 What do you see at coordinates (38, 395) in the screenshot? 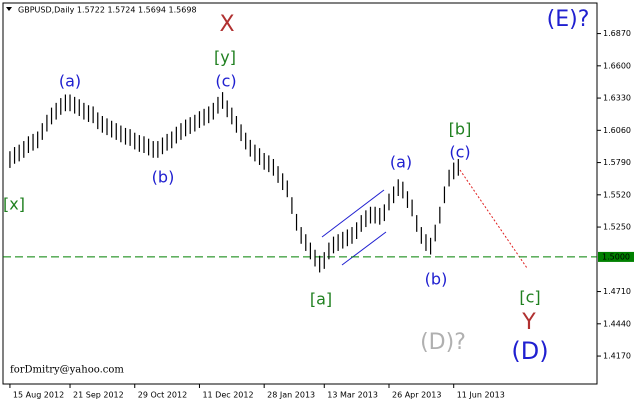
I see `x-tick-label: 15 Aug 2012` at bounding box center [38, 395].